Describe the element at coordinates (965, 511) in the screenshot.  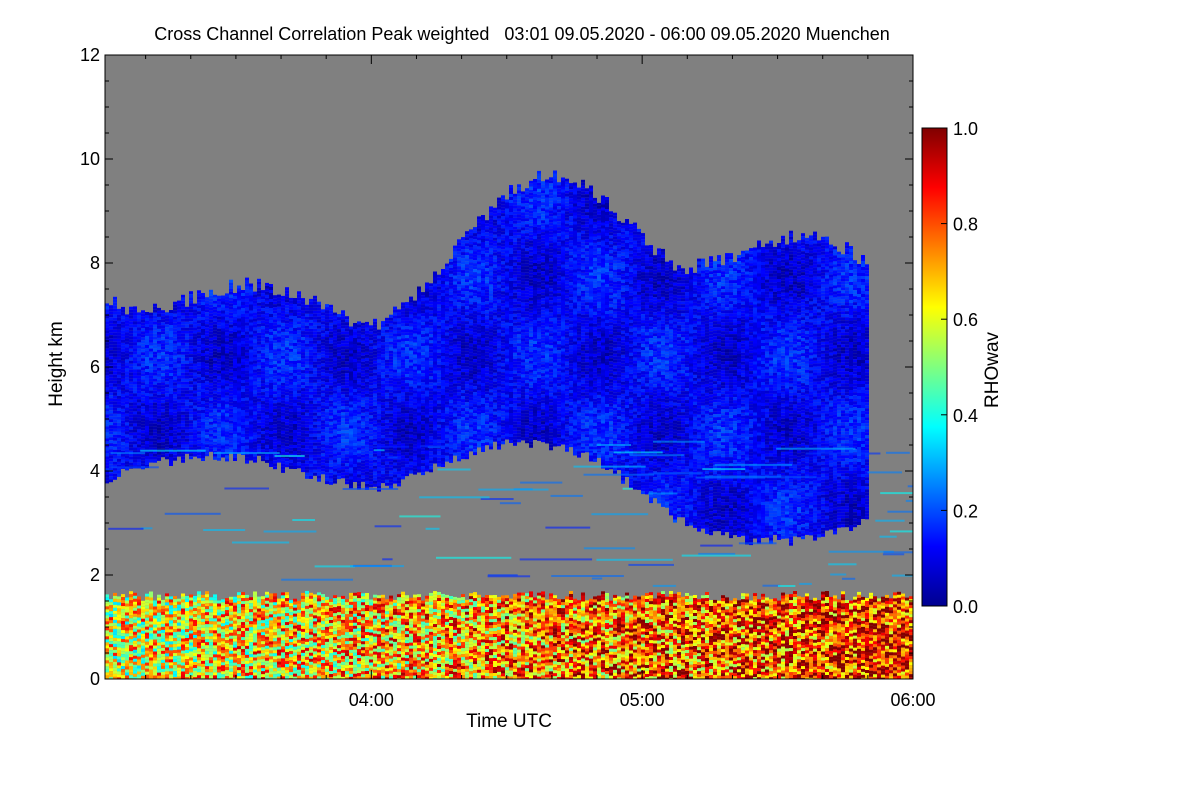
I see `colorbar-tick-label: 0.2` at that location.